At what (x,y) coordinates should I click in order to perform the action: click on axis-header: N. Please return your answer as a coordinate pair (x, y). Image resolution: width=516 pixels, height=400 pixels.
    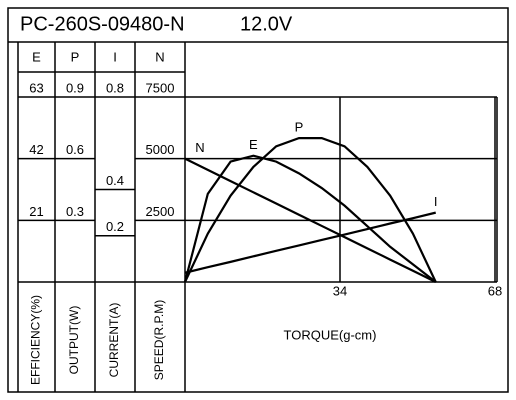
    Looking at the image, I should click on (159, 56).